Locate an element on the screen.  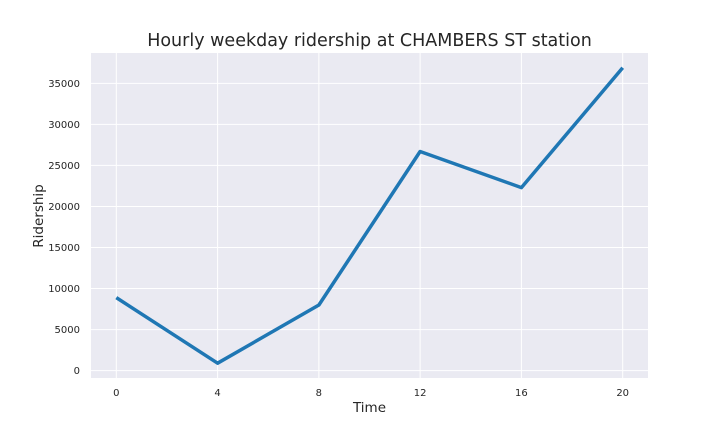
y-tick-labels: 0 5000 10000 15000 20000 25000 30000 35000 is located at coordinates (64, 228).